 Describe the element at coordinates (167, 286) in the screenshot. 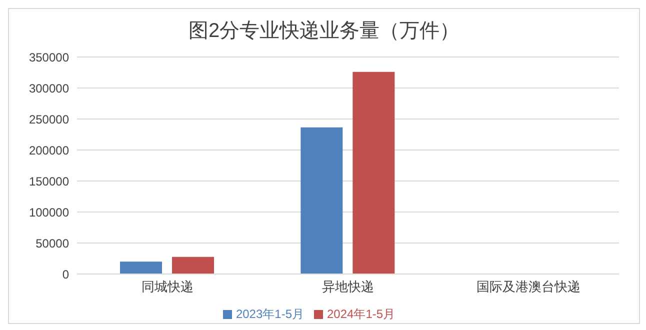

I see `x-tick-label: 同城快递` at that location.